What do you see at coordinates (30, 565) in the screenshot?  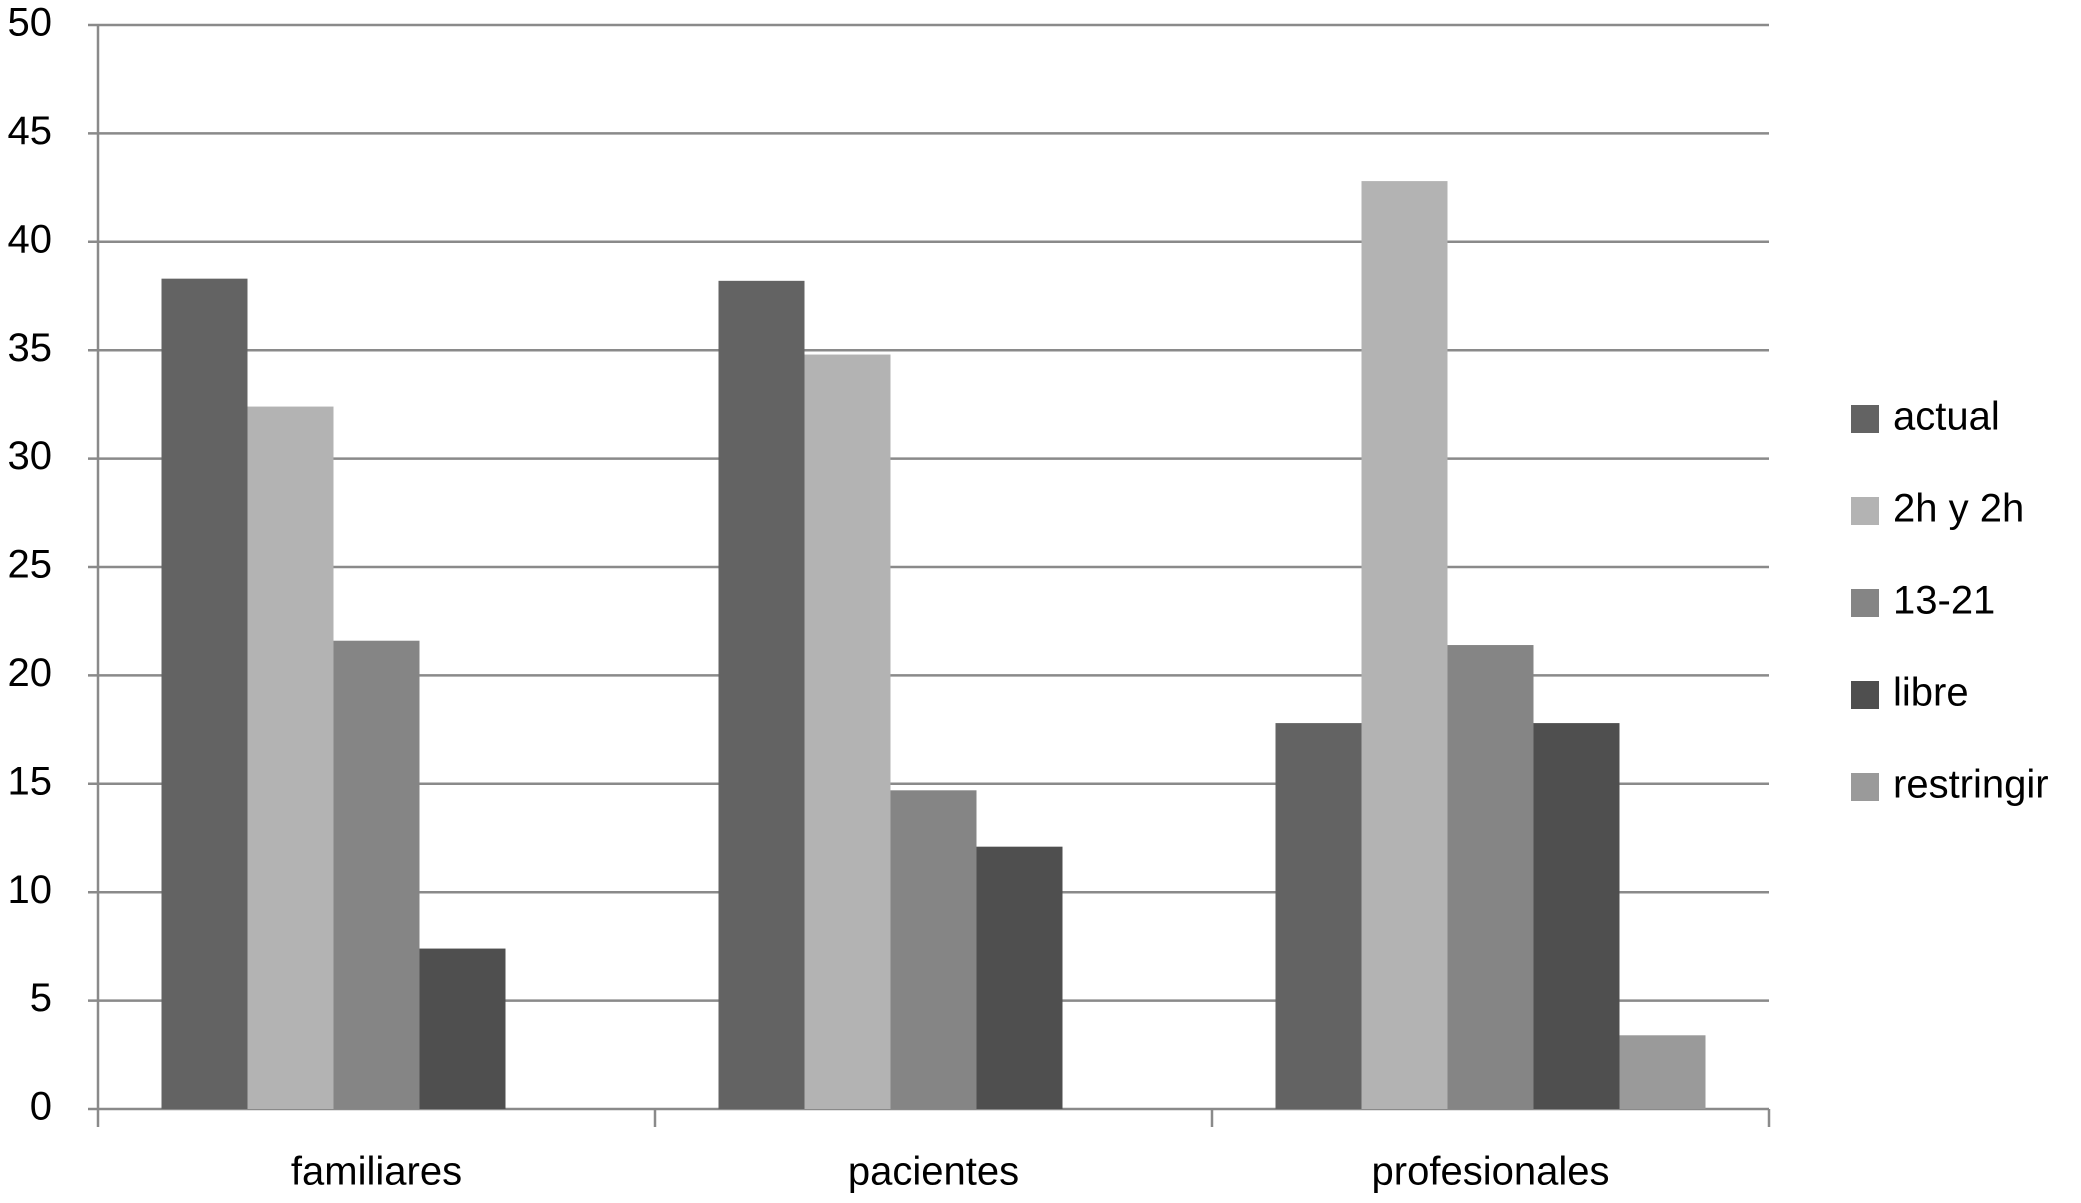 I see `y-tick-label: 25` at bounding box center [30, 565].